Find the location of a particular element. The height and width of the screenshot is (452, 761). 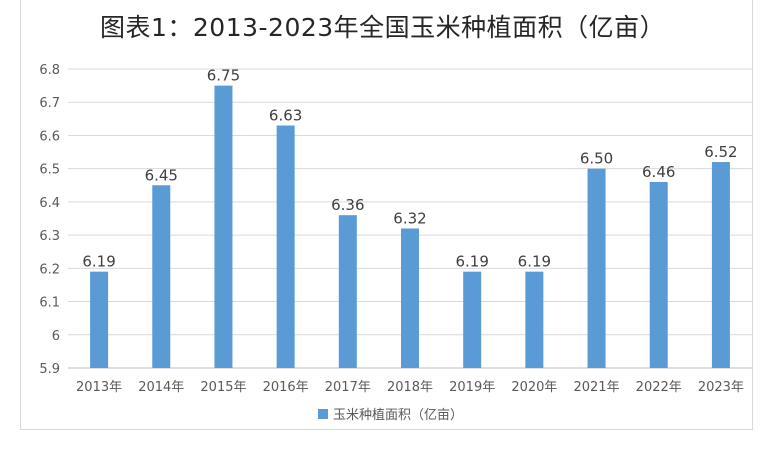

x-tick-label: 2018年 is located at coordinates (410, 387).